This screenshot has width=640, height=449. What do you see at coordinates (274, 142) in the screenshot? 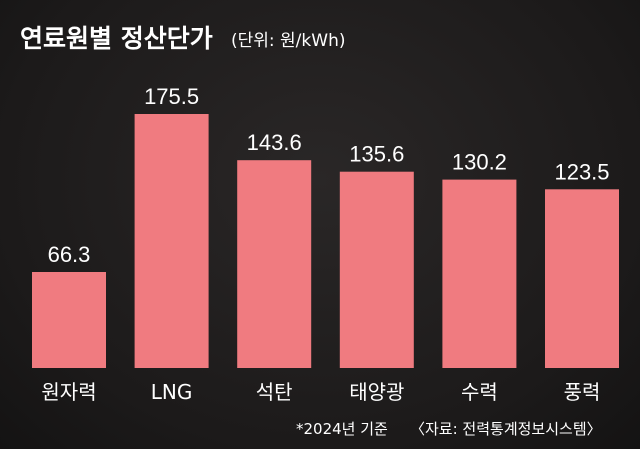
I see `value-label-2: 143.6` at bounding box center [274, 142].